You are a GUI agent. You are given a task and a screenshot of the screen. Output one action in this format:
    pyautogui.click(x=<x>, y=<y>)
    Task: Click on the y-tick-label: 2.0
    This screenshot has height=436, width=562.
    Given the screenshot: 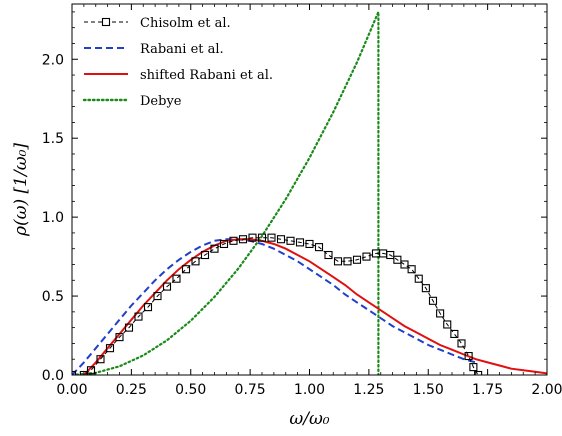 What is the action you would take?
    pyautogui.click(x=53, y=60)
    